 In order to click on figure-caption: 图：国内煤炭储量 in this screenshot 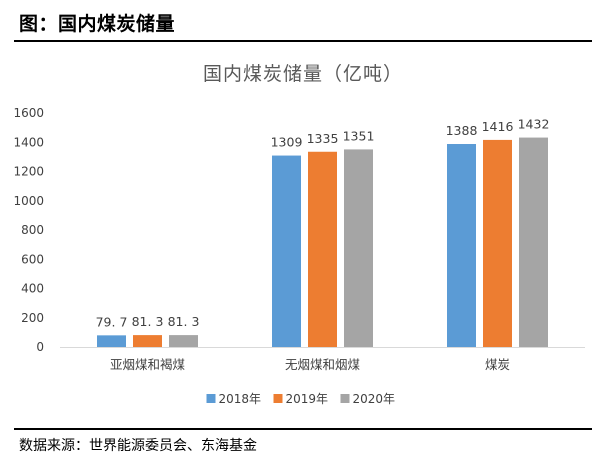, I will do `click(97, 24)`.